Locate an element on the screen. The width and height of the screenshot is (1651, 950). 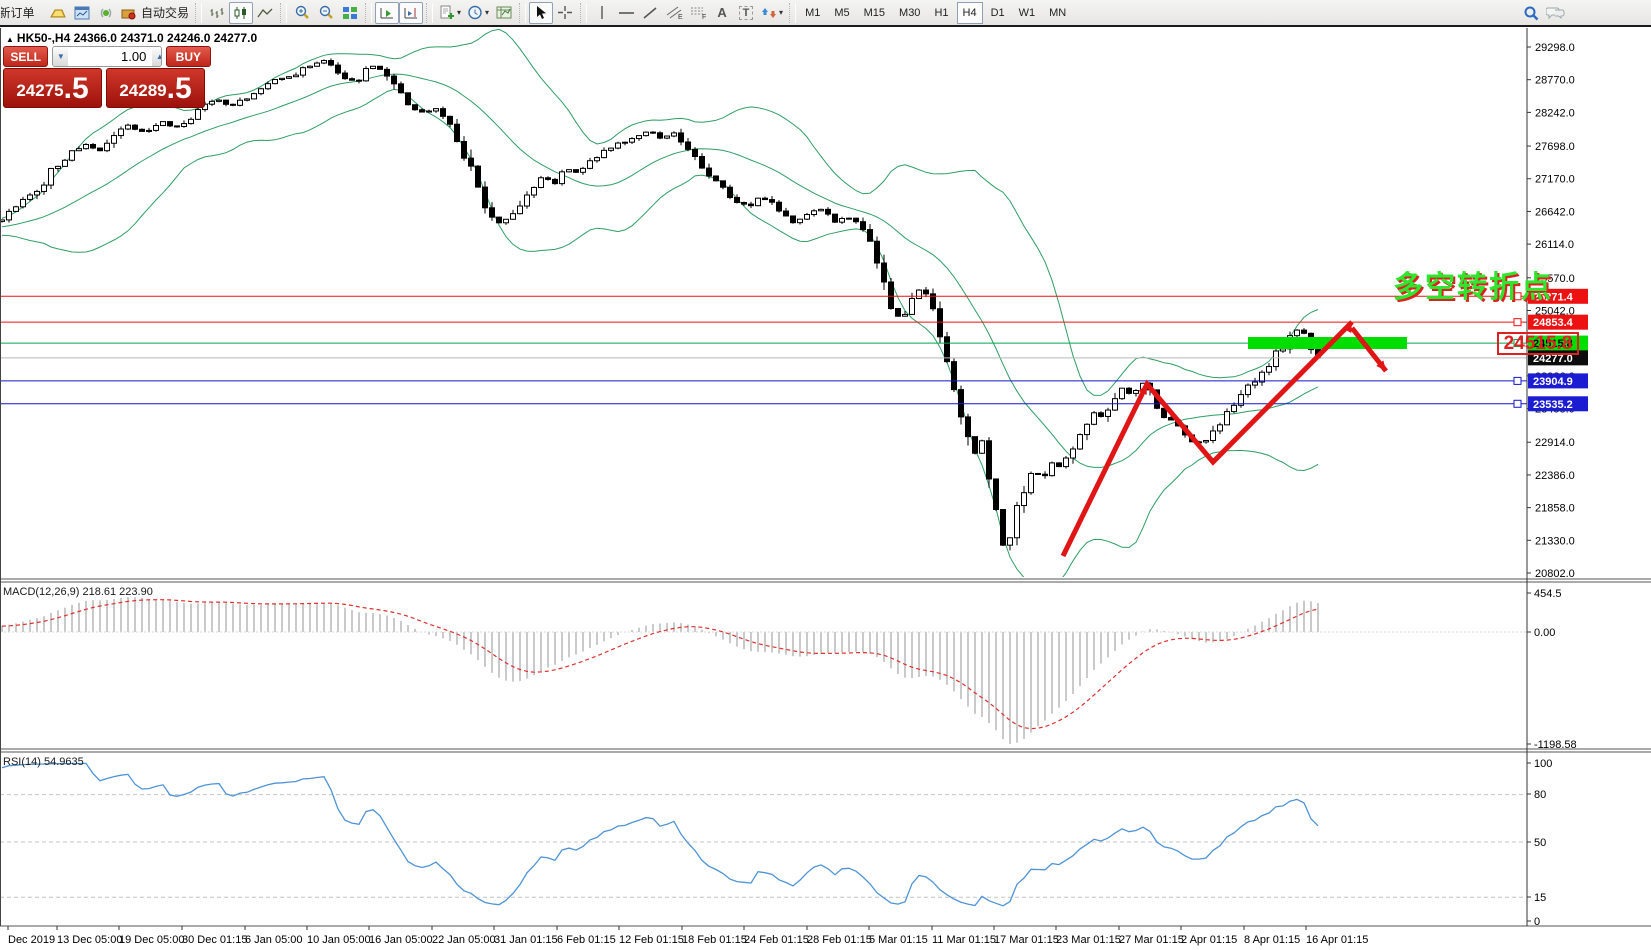
macd-axis: 454.5 0.00 -1198.58 is located at coordinates (1552, 669).